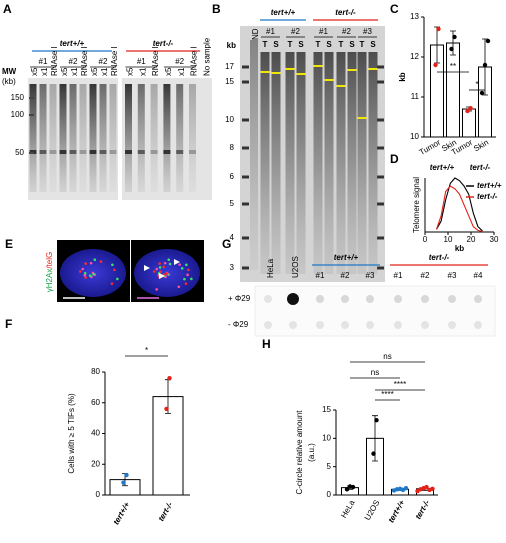 Image resolution: width=506 pixels, height=543 pixels. Describe the element at coordinates (295, 267) in the screenshot. I see `sample-label: U2OS` at that location.